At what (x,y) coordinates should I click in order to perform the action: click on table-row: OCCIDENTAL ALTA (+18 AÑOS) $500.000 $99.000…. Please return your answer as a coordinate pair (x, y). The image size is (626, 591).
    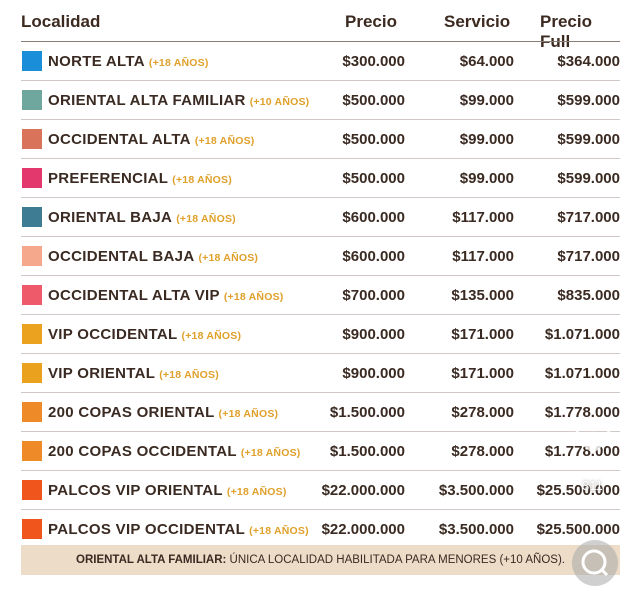
    Looking at the image, I should click on (320, 139).